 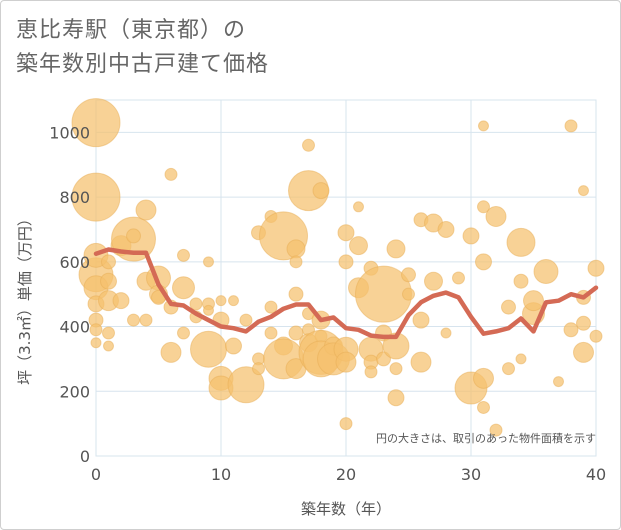 What do you see at coordinates (486, 438) in the screenshot?
I see `size-note: 円の大きさは、取引のあった物件面積を示す` at bounding box center [486, 438].